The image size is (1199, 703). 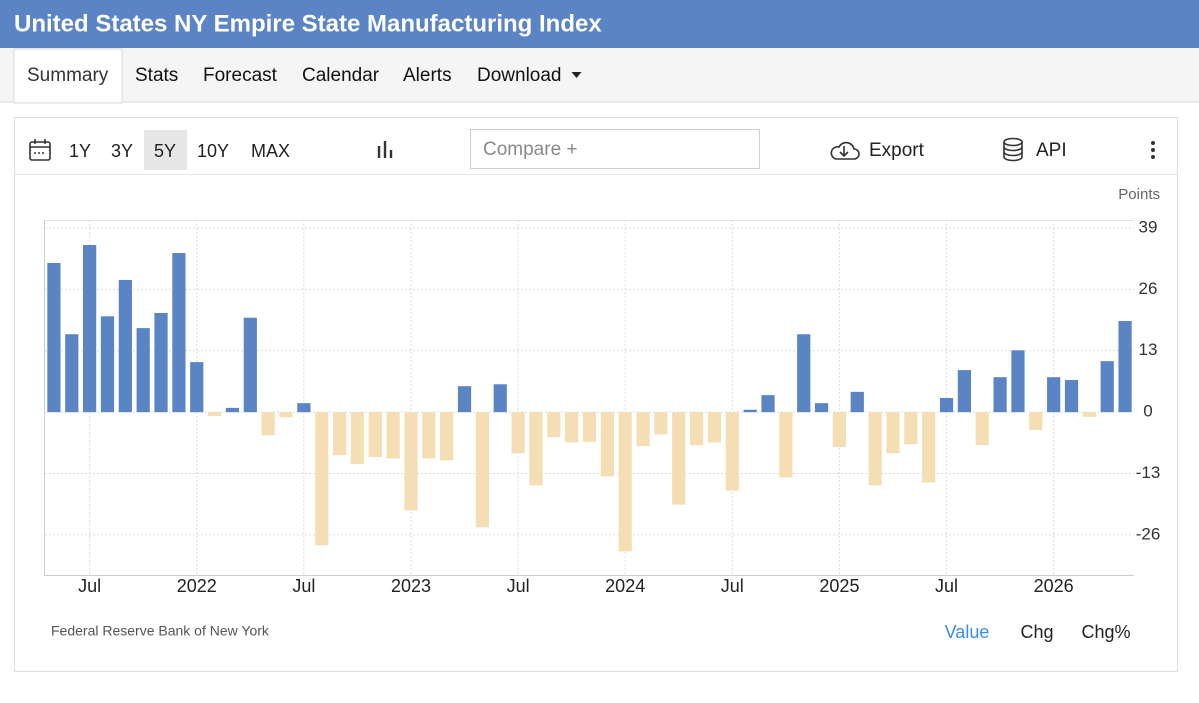 I want to click on range-button: 3Y, so click(x=122, y=151).